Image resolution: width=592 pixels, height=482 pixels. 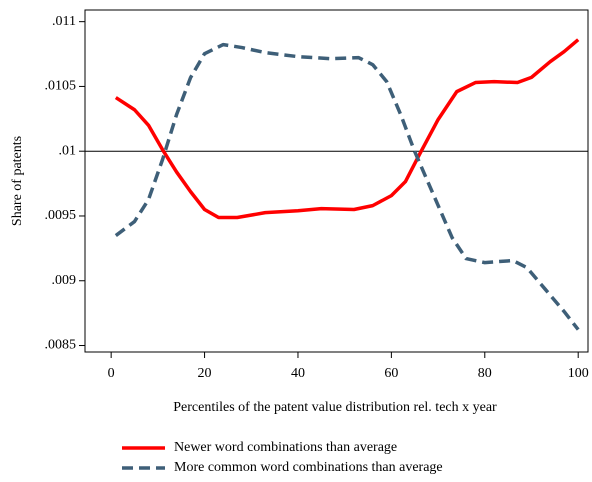 I want to click on y-tick-label: .0085, so click(x=61, y=345).